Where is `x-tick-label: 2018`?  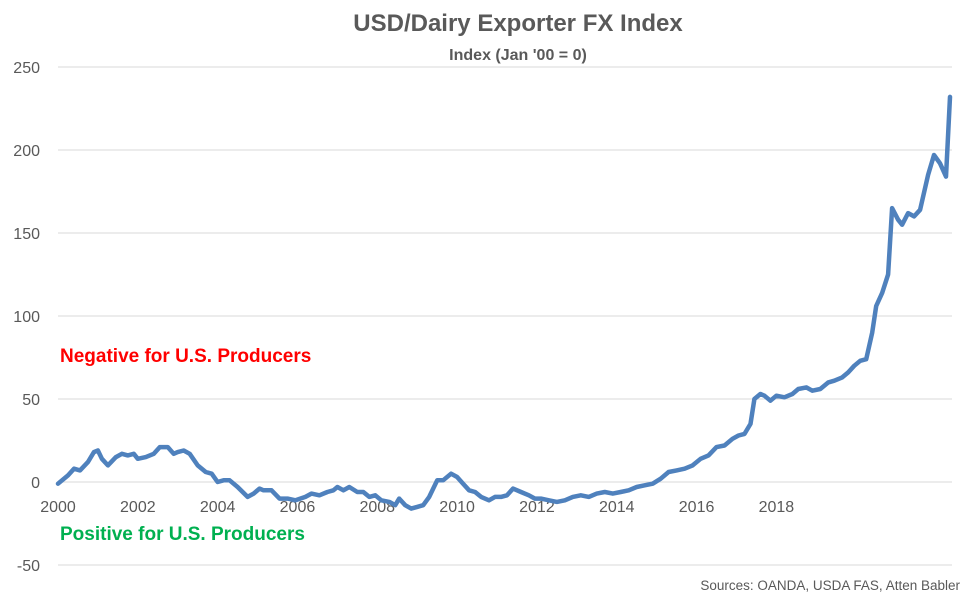
x-tick-label: 2018 is located at coordinates (777, 507).